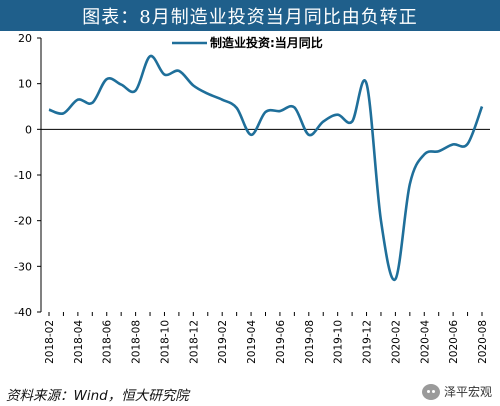  What do you see at coordinates (194, 342) in the screenshot?
I see `x-tick-label: 2018-12` at bounding box center [194, 342].